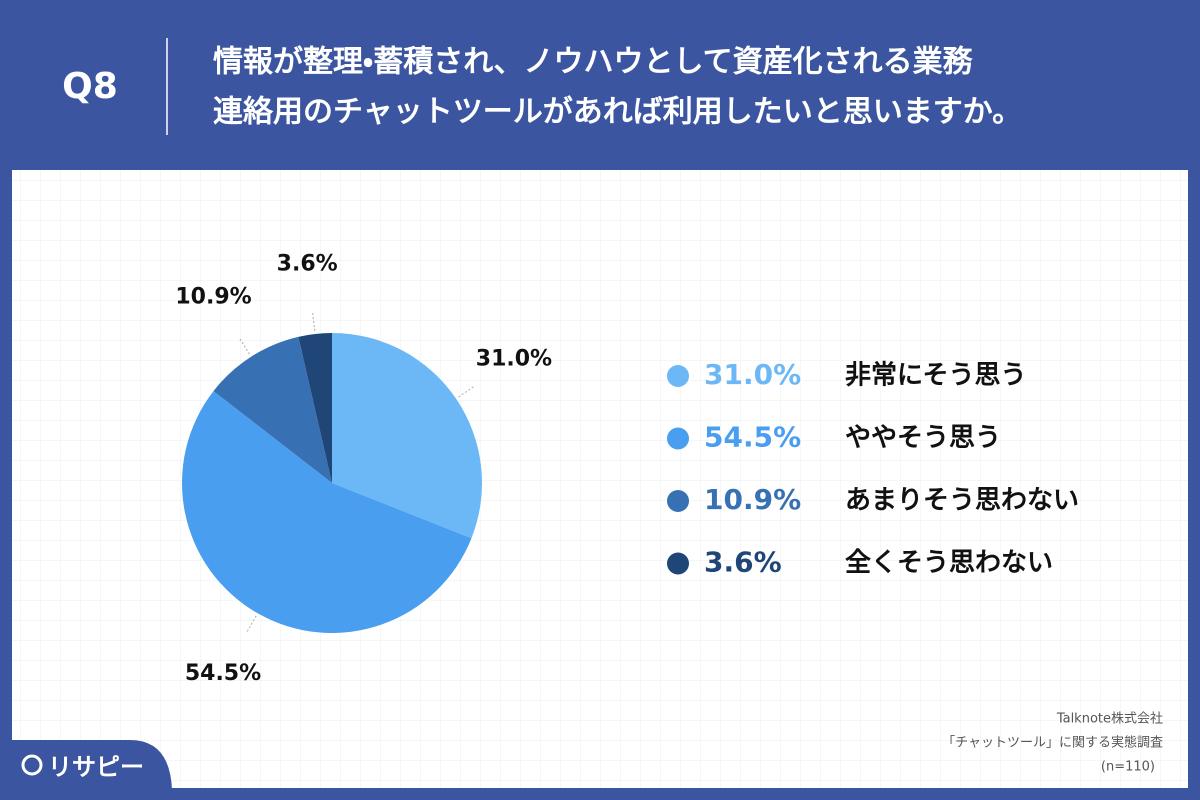 This screenshot has width=1200, height=800. I want to click on legend-value: 54.5%, so click(752, 437).